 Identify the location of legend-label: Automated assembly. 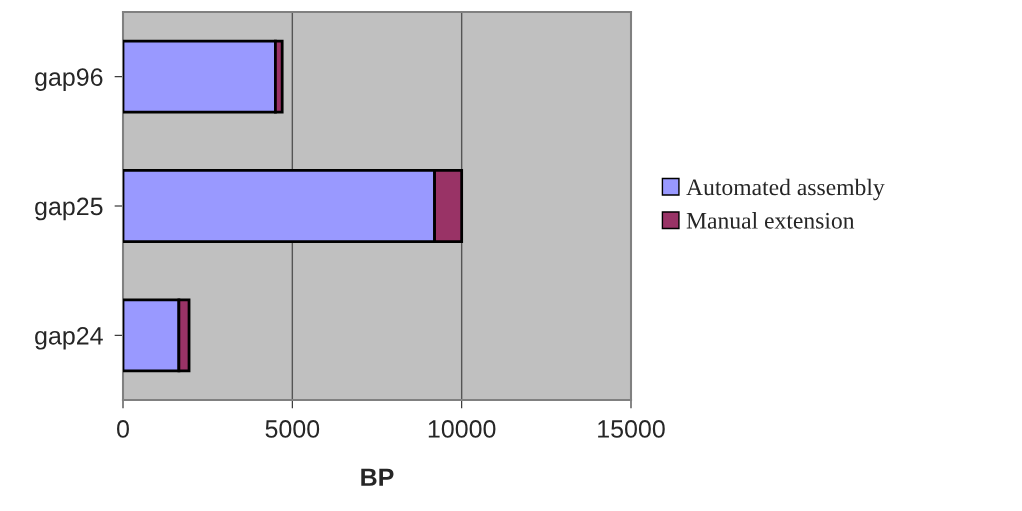
(785, 189).